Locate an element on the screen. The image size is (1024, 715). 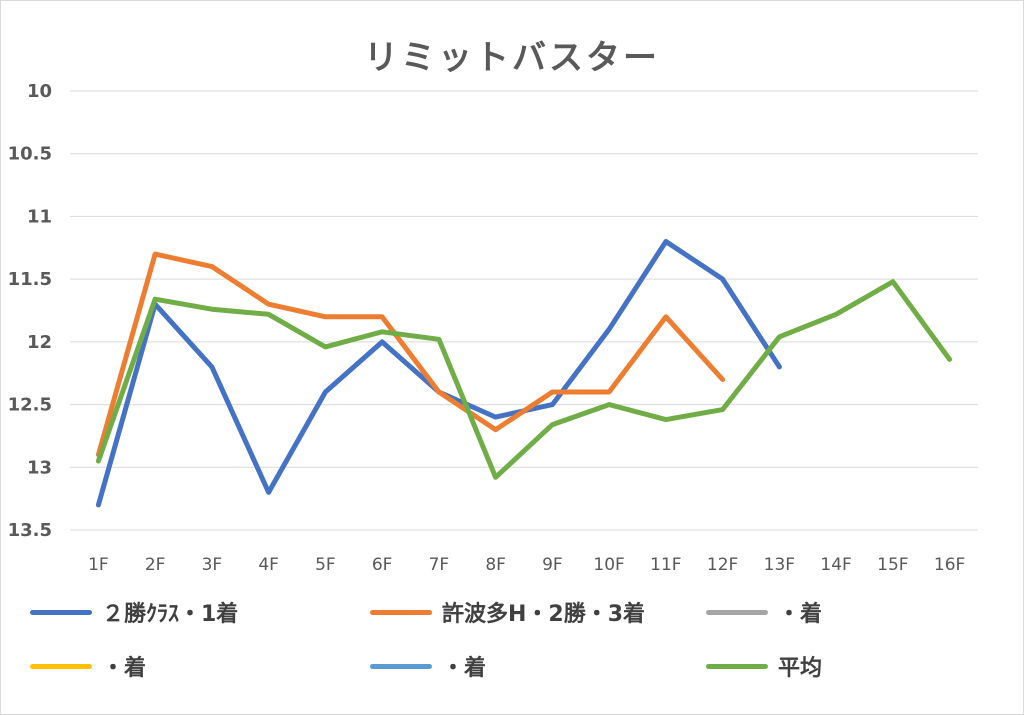
legend-item: 許波多H・2勝・3着 is located at coordinates (507, 612).